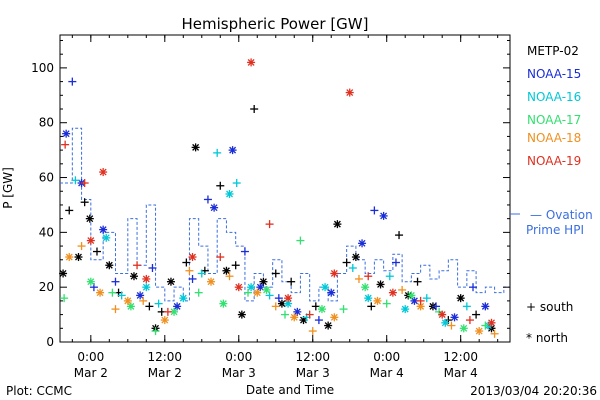  I want to click on legend-entry-metp-02: METP-02, so click(553, 51).